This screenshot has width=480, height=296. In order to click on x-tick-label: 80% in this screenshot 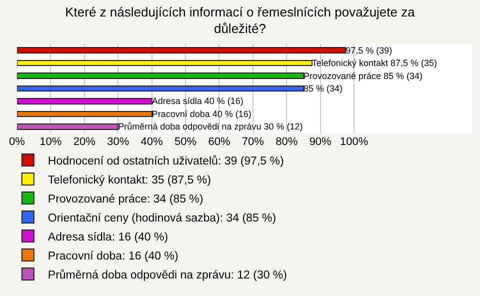, I will do `click(287, 142)`.